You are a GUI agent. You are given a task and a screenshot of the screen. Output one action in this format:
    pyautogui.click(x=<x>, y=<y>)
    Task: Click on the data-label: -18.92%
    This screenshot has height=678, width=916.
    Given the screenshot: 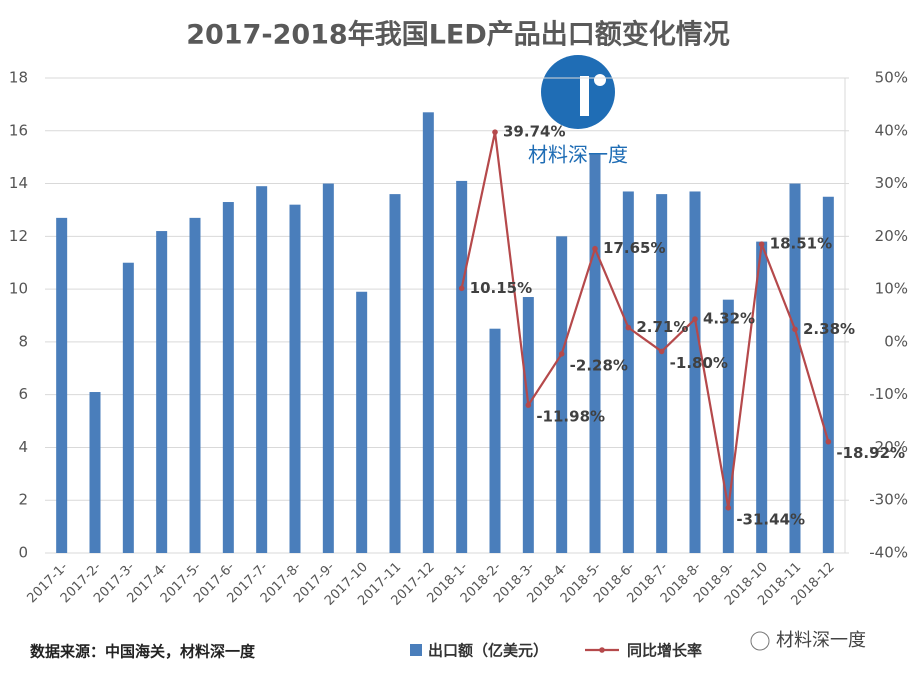 What is the action you would take?
    pyautogui.click(x=870, y=453)
    